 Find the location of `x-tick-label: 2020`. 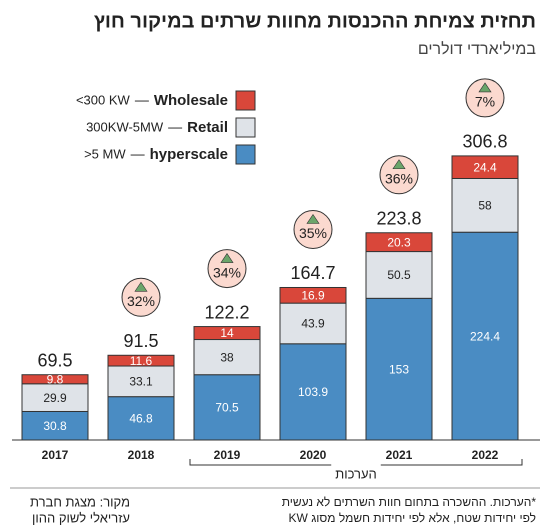

x-tick-label: 2020 is located at coordinates (313, 455).